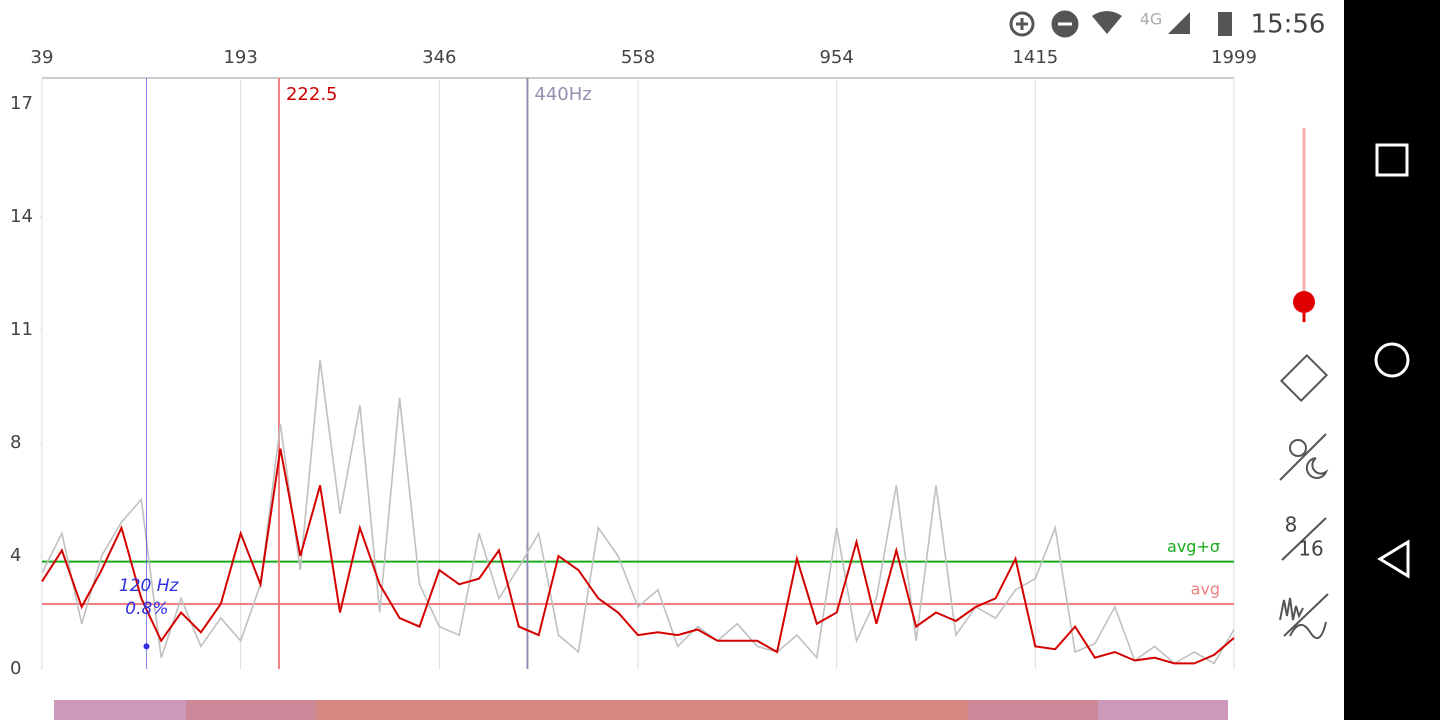  I want to click on x-tick-label: 1415, so click(1035, 57).